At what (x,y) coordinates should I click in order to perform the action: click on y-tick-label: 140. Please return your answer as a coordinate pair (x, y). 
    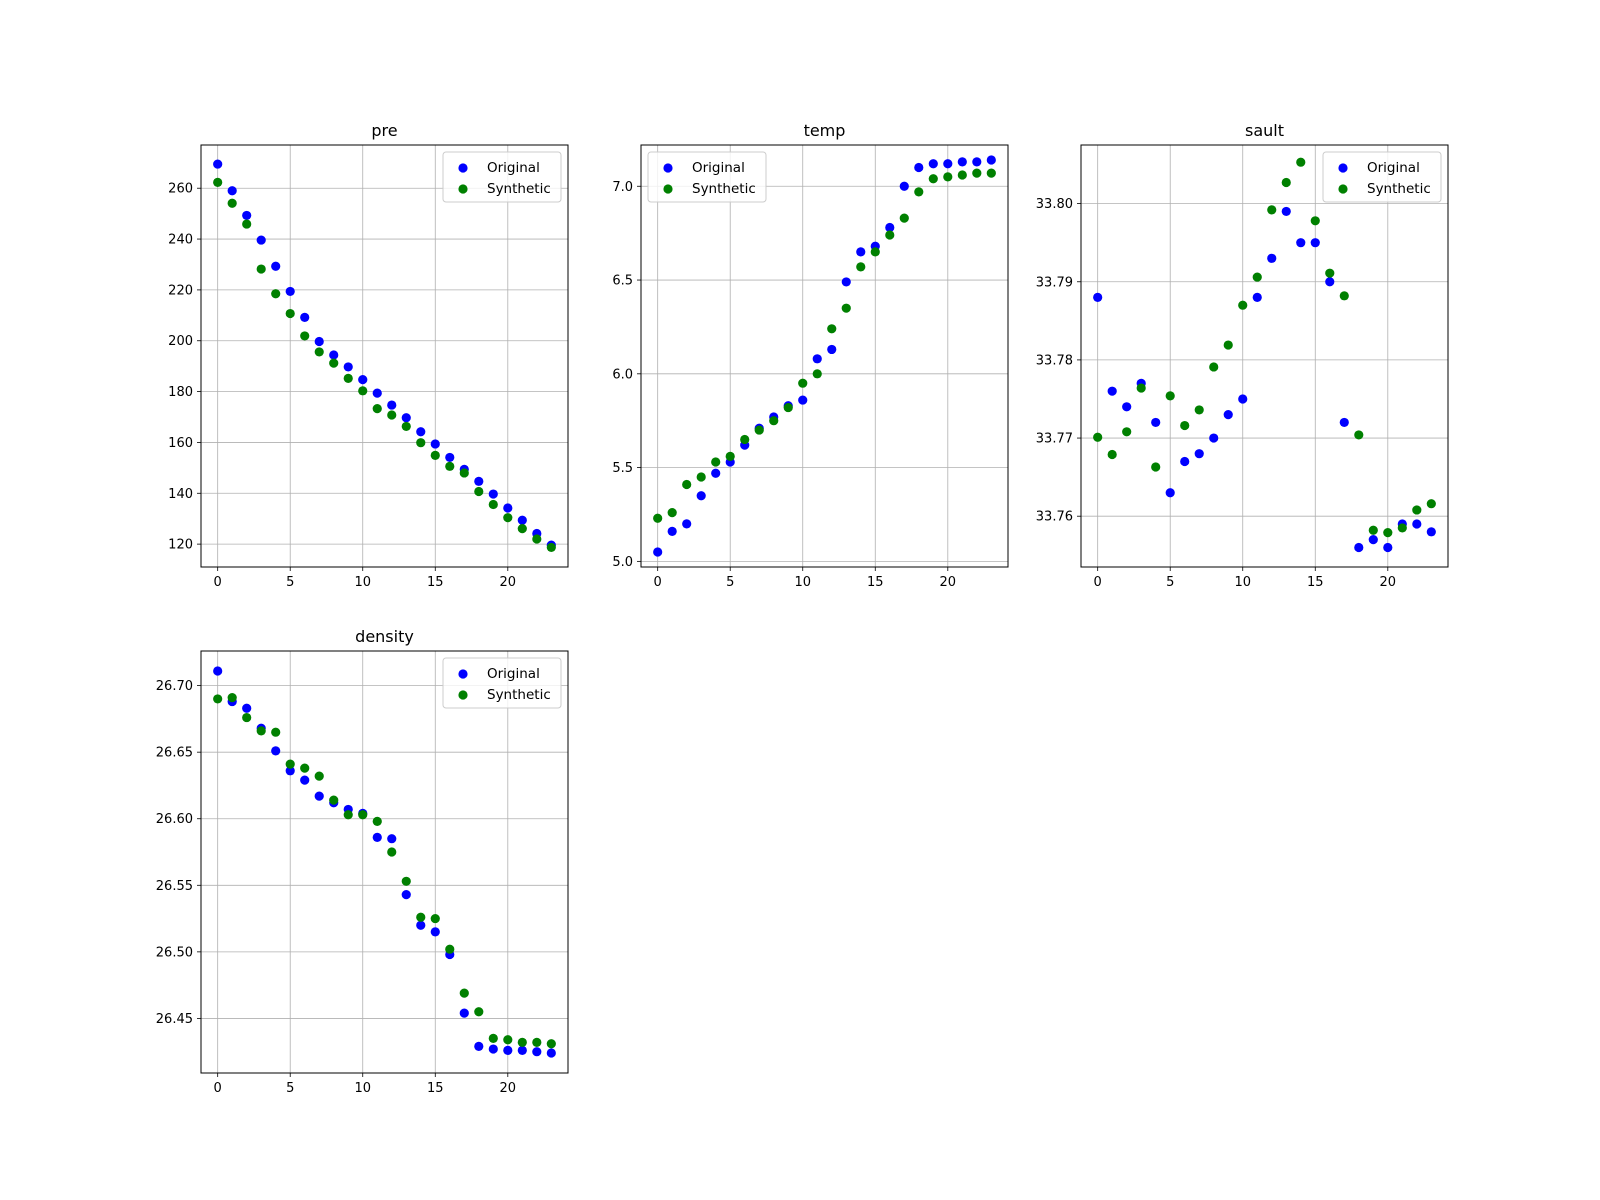
    Looking at the image, I should click on (180, 494).